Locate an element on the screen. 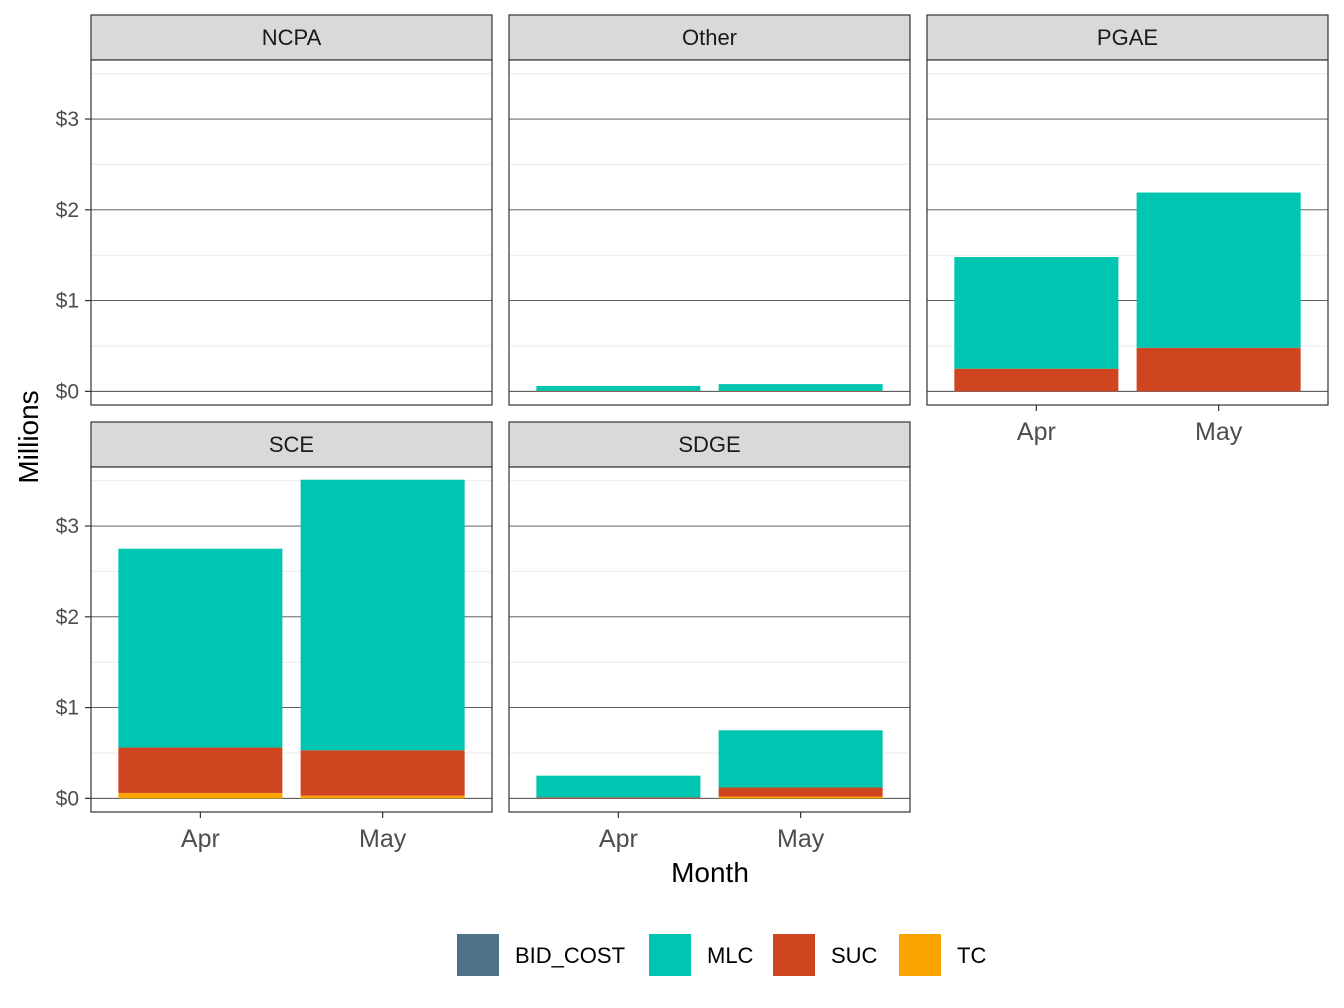  bar-sce-may-mlc is located at coordinates (382, 615).